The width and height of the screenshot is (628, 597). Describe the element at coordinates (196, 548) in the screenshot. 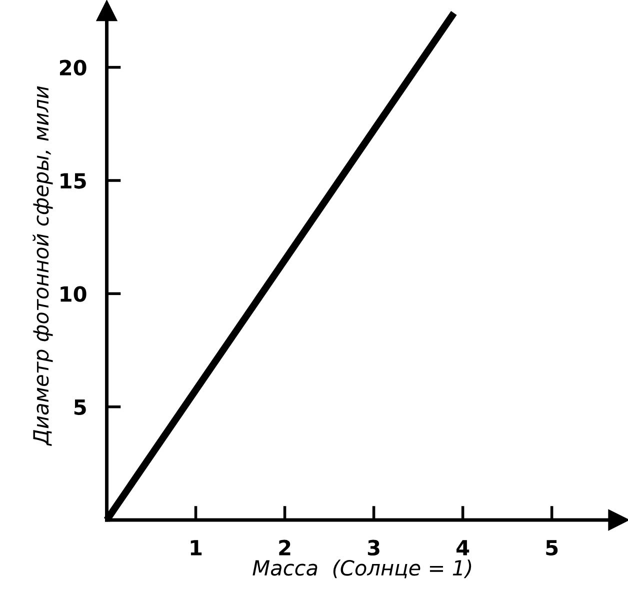

I see `x-tick-label: 1` at that location.